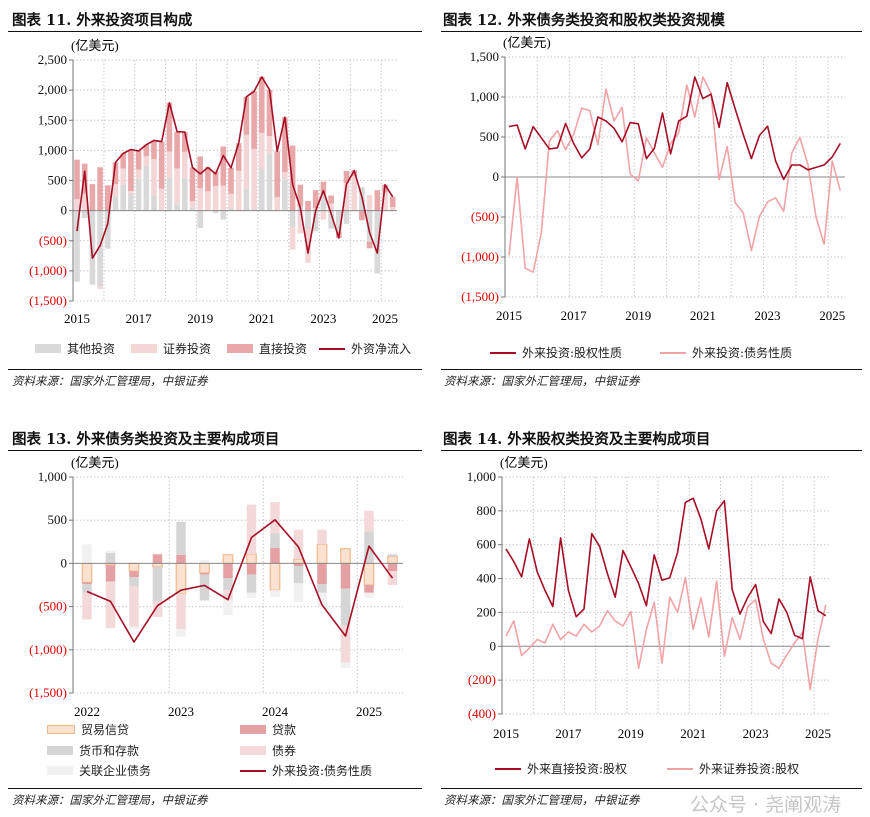  Describe the element at coordinates (568, 733) in the screenshot. I see `x-tick-label: 2017` at that location.